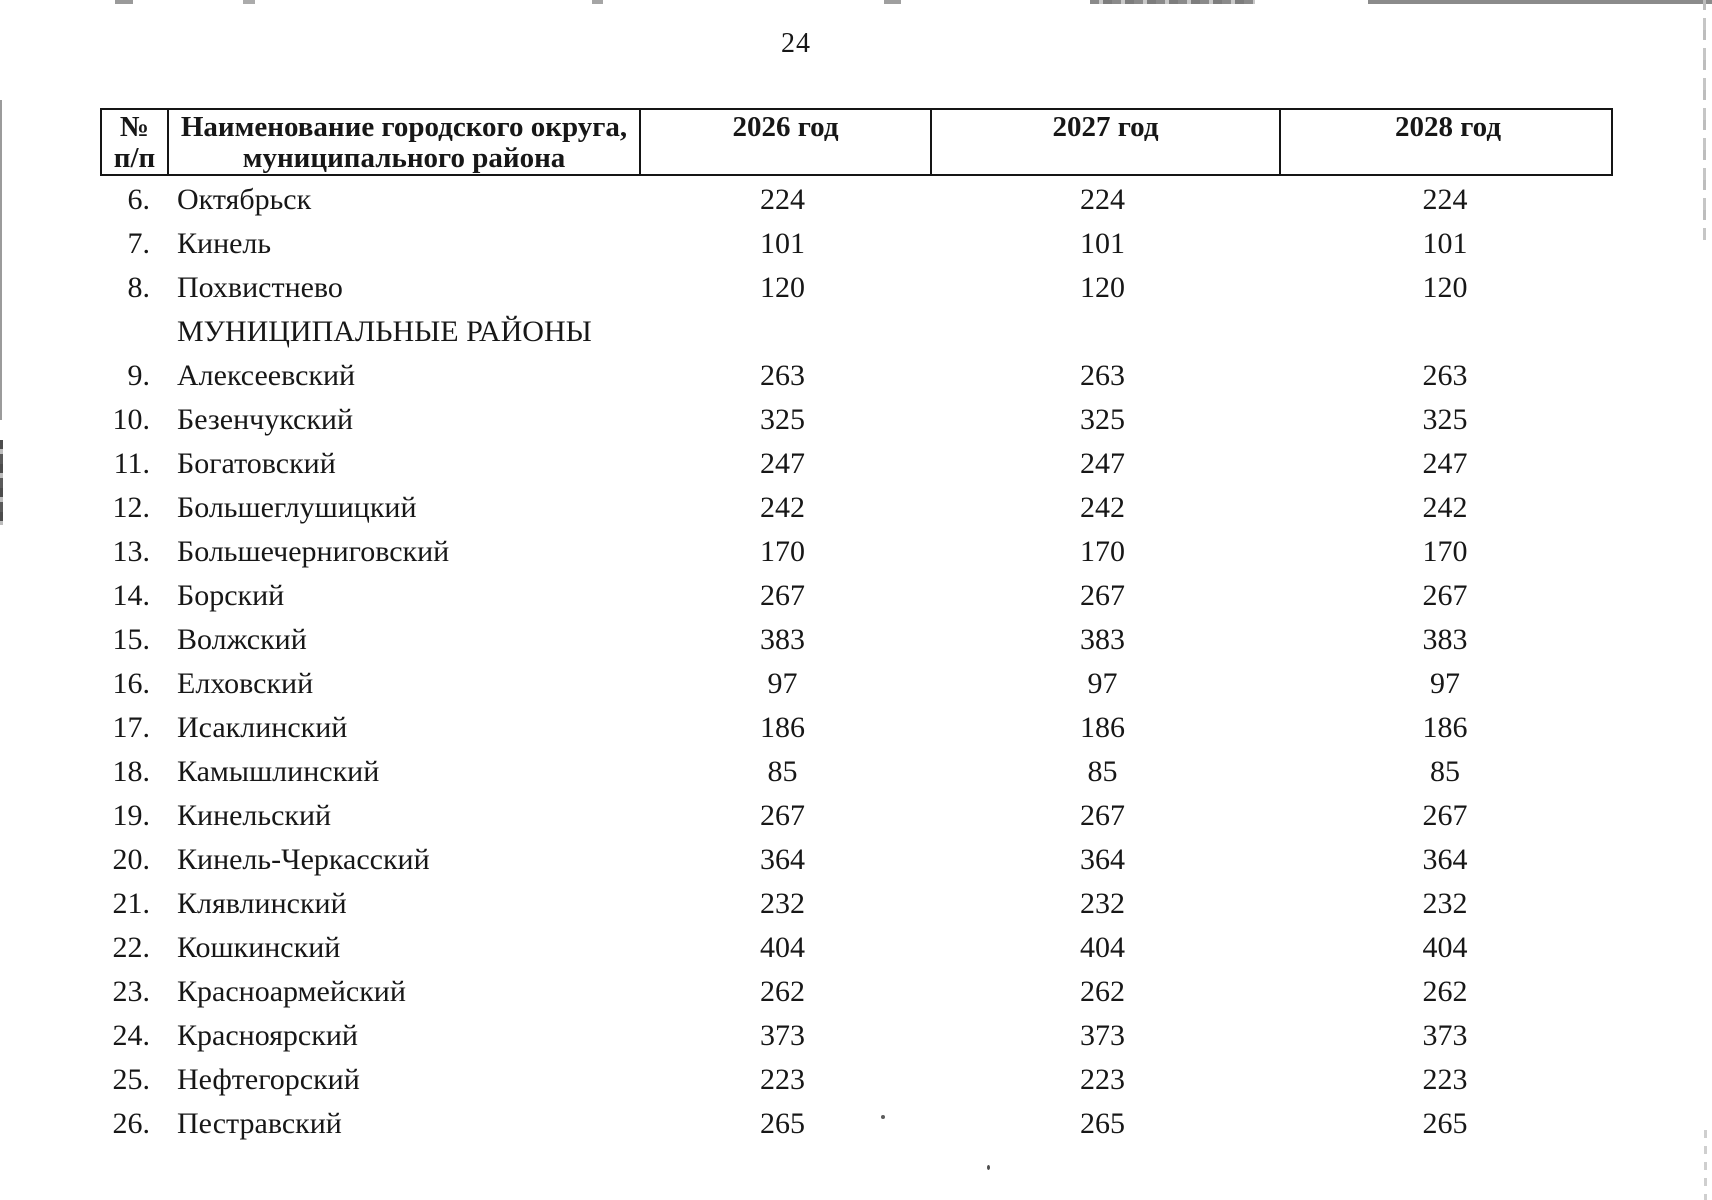 The image size is (1712, 1200). What do you see at coordinates (131, 1123) in the screenshot?
I see `row-number: 26.` at bounding box center [131, 1123].